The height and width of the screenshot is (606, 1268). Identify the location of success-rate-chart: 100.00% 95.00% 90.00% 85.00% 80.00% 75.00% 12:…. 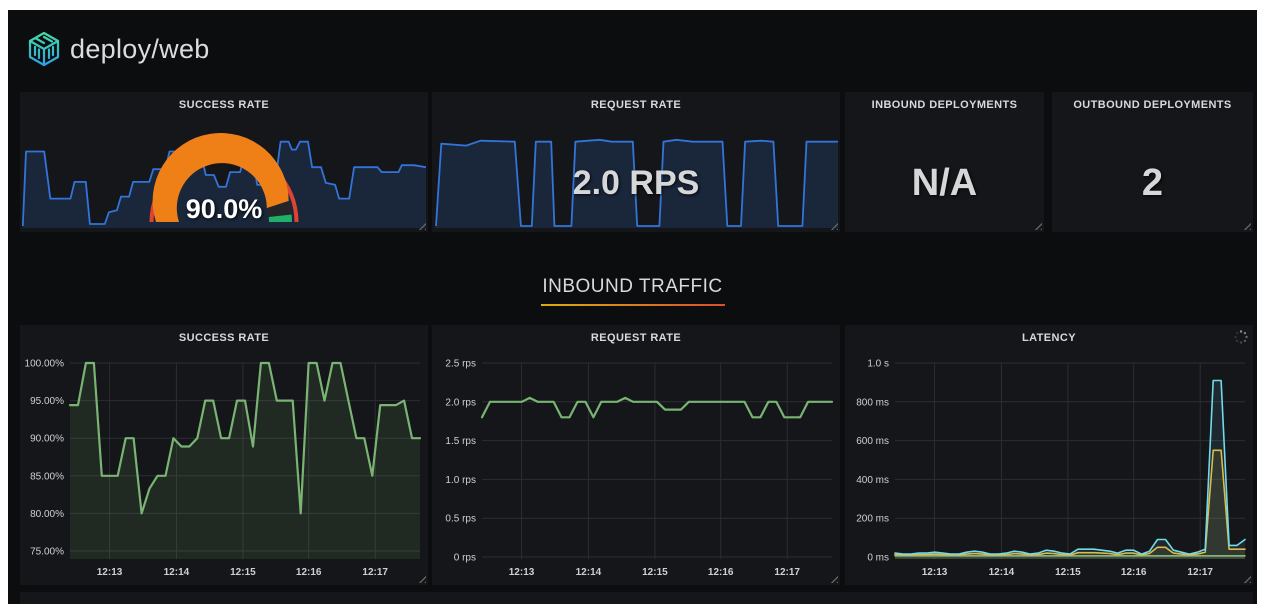
(224, 468).